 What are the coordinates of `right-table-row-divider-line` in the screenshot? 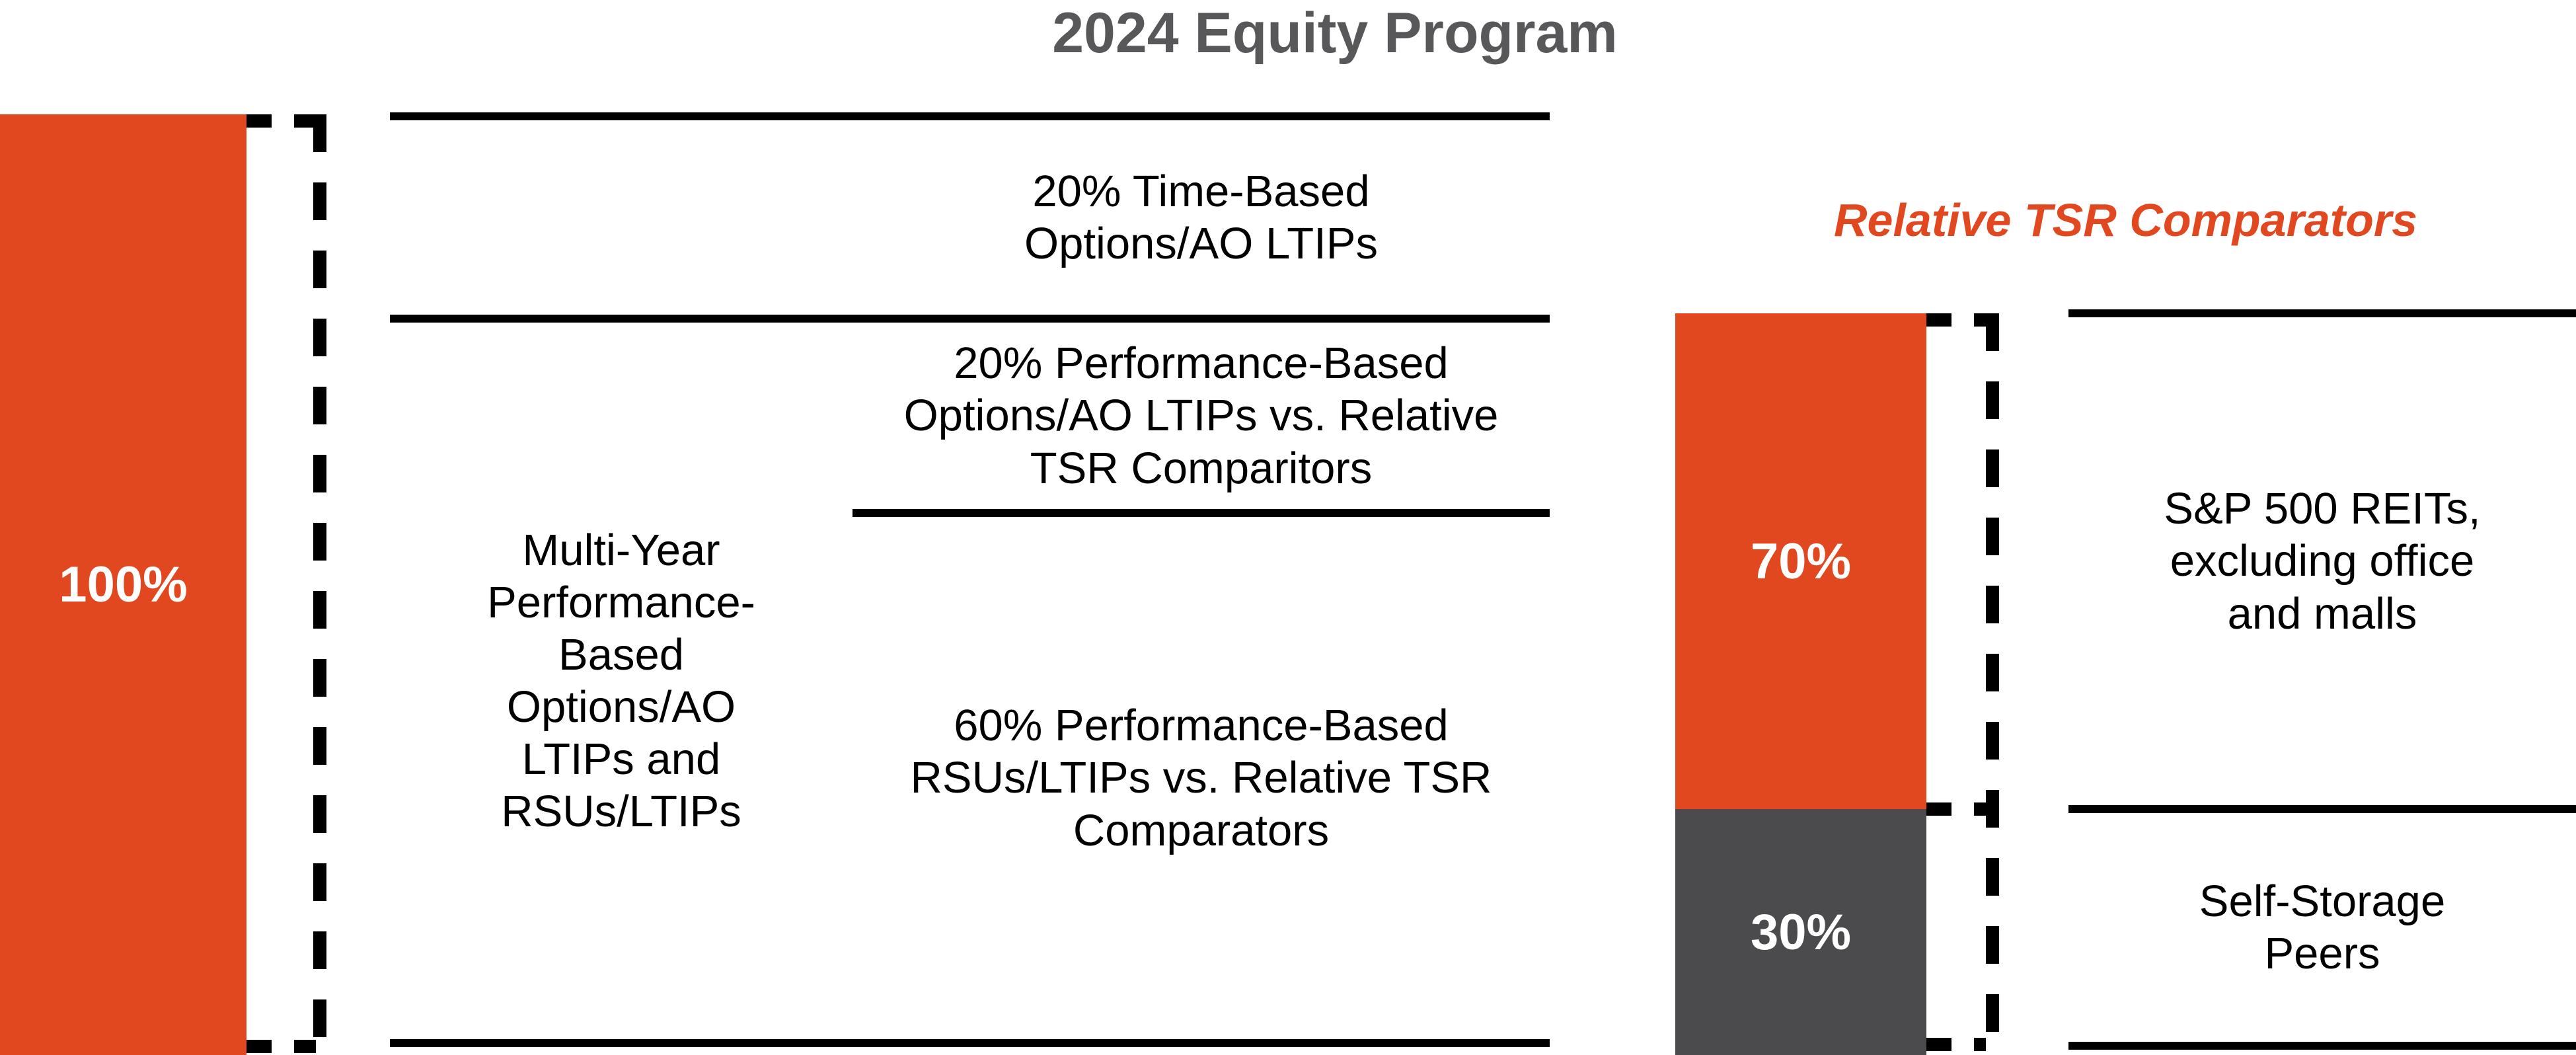 It's located at (2322, 809).